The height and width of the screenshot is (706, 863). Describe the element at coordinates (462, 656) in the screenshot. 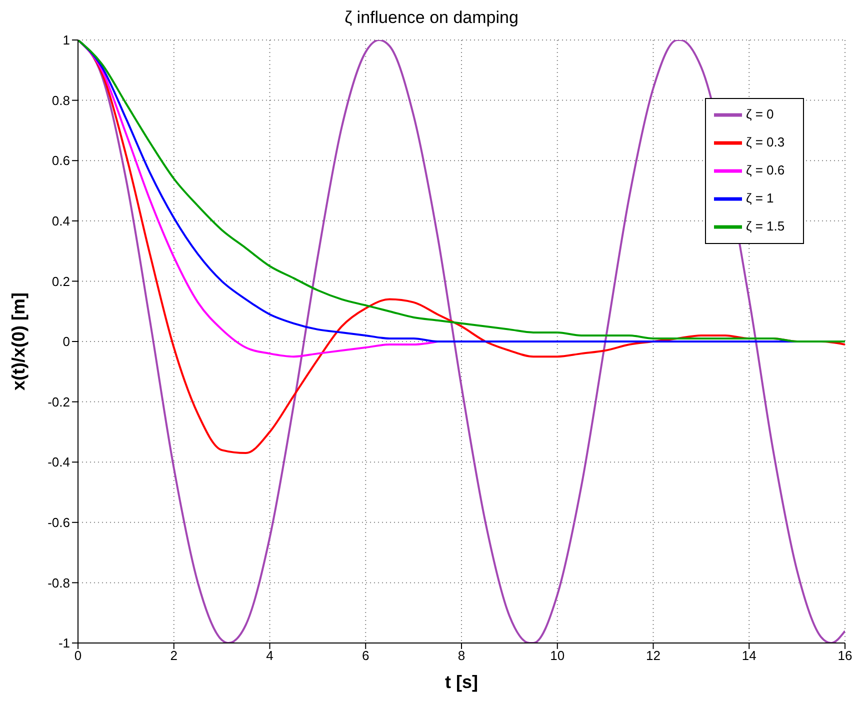

I see `x-tick-label: 8` at that location.